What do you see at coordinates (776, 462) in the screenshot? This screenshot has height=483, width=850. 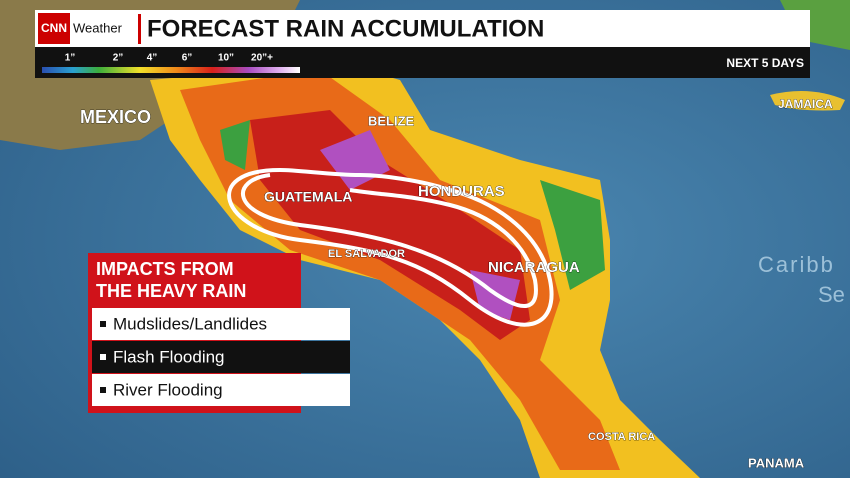 I see `map-label: PANAMA` at bounding box center [776, 462].